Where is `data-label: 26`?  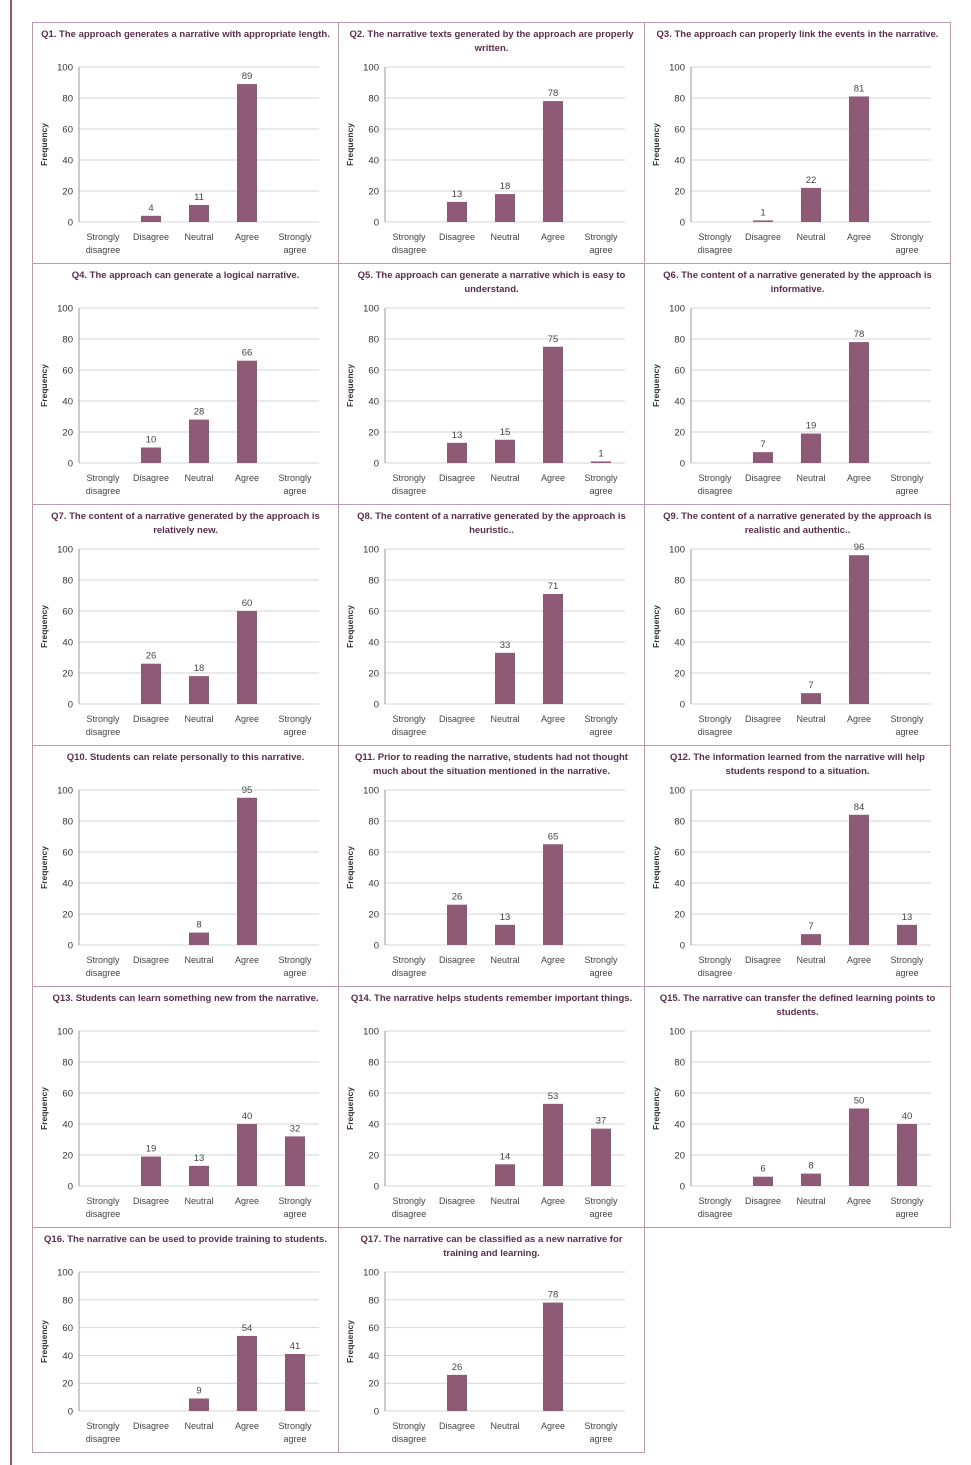
data-label: 26 is located at coordinates (151, 656).